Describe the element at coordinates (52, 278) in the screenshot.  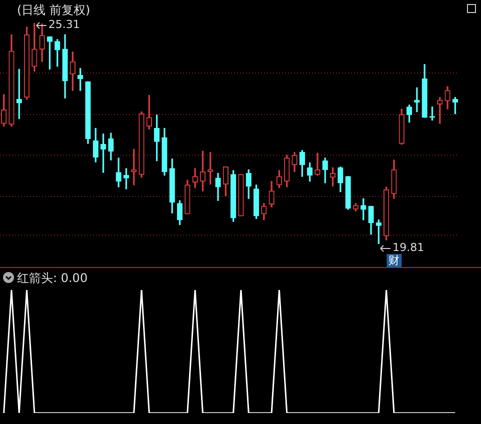
I see `chart-title: 红箭头: 0.00` at that location.